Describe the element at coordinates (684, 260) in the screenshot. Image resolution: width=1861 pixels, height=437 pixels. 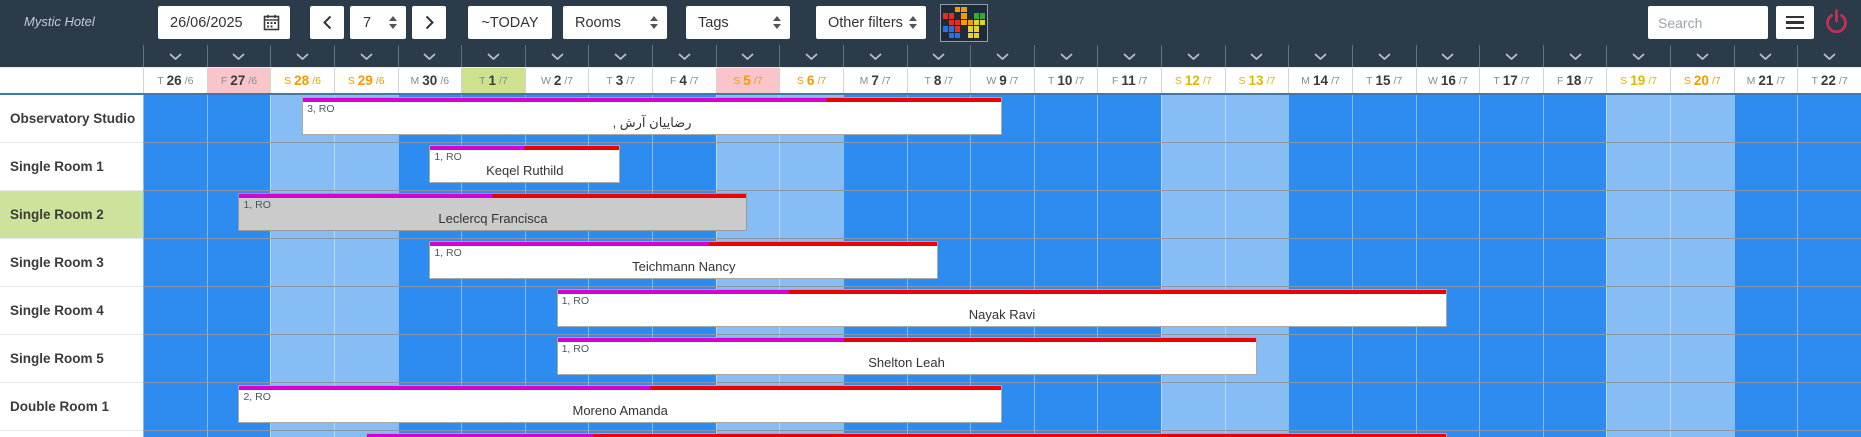
I see `booking: 1, RO Teichmann Nancy` at that location.